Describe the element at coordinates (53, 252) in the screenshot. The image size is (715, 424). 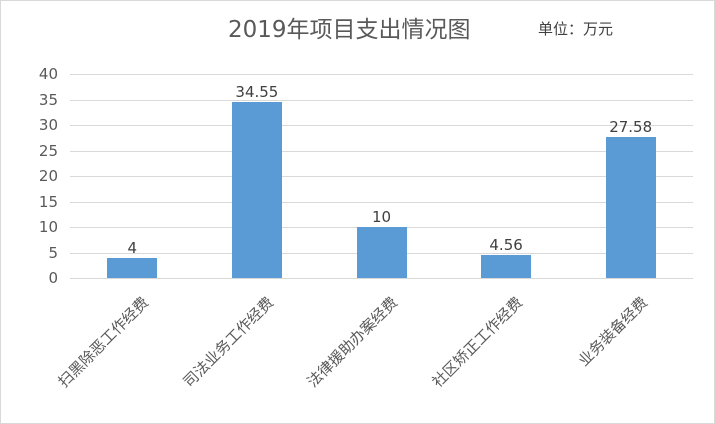
I see `y-tick-label: 5` at that location.